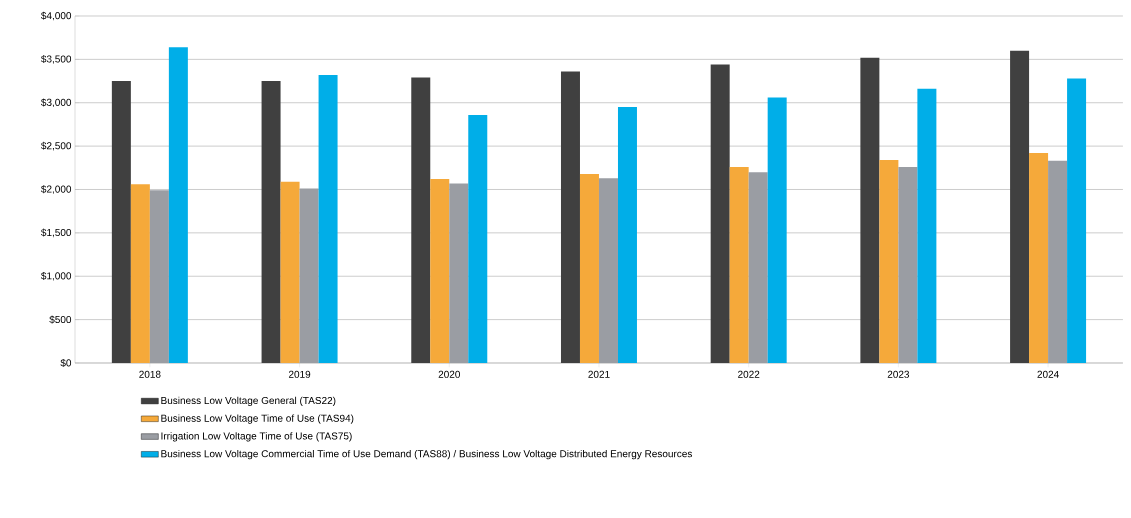  I want to click on y-tick-label: $1,000, so click(56, 276).